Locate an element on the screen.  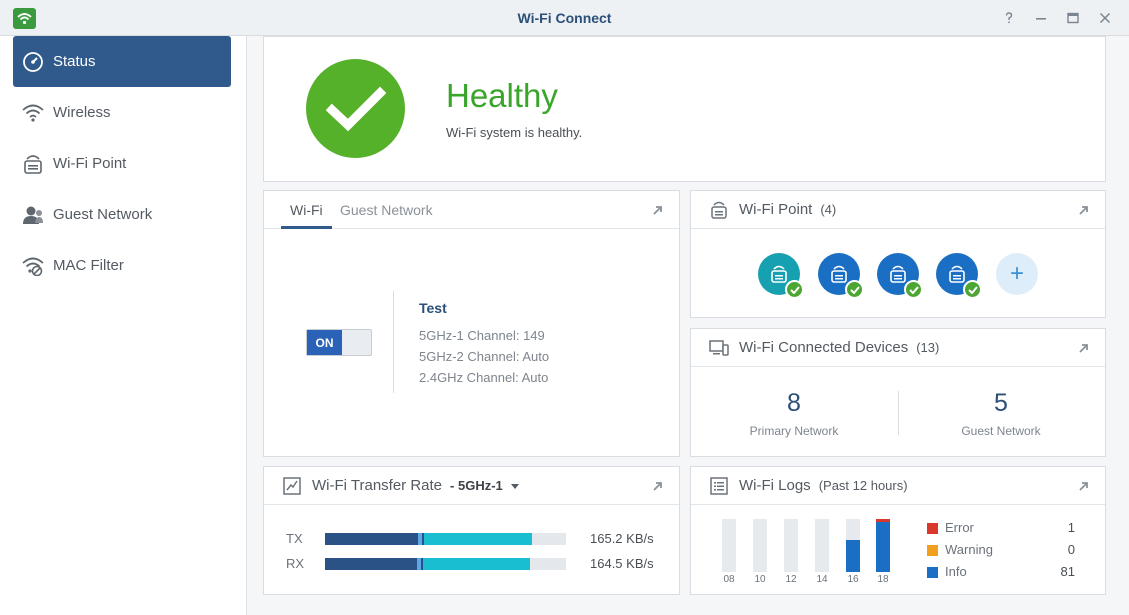
band-select: - 5GHz-1 is located at coordinates (484, 485).